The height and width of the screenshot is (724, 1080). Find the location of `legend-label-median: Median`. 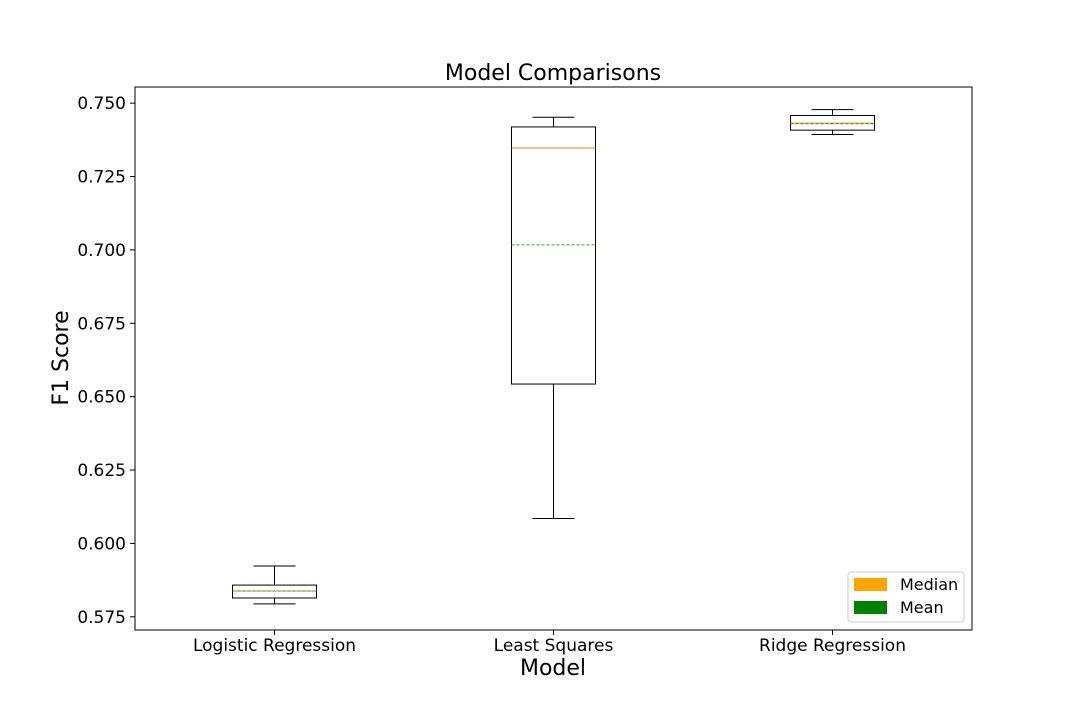

legend-label-median: Median is located at coordinates (929, 584).